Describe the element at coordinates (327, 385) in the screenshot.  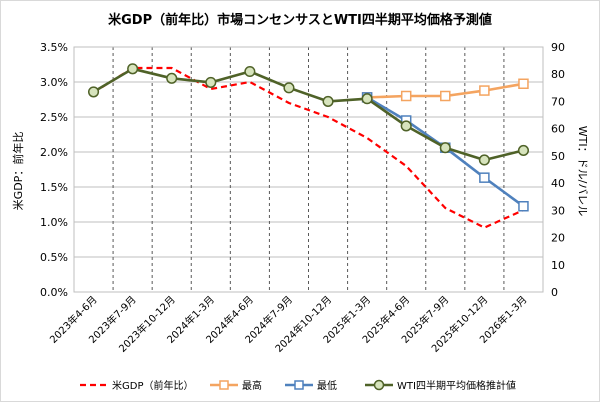
I see `legend-label: 最低` at that location.